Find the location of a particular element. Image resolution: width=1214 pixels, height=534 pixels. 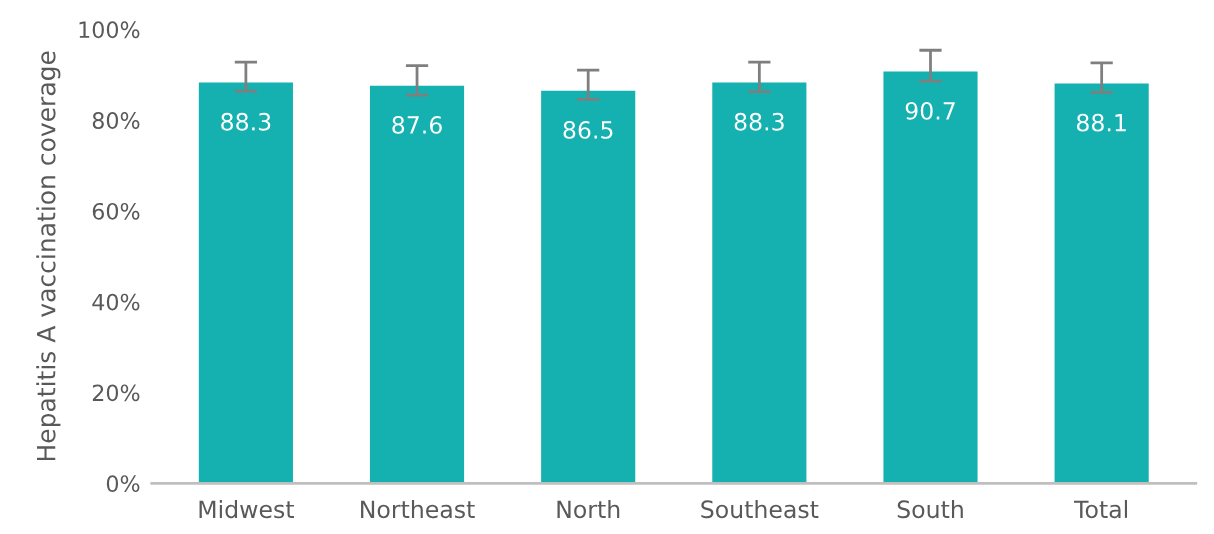

x-tick-label: North is located at coordinates (588, 509).